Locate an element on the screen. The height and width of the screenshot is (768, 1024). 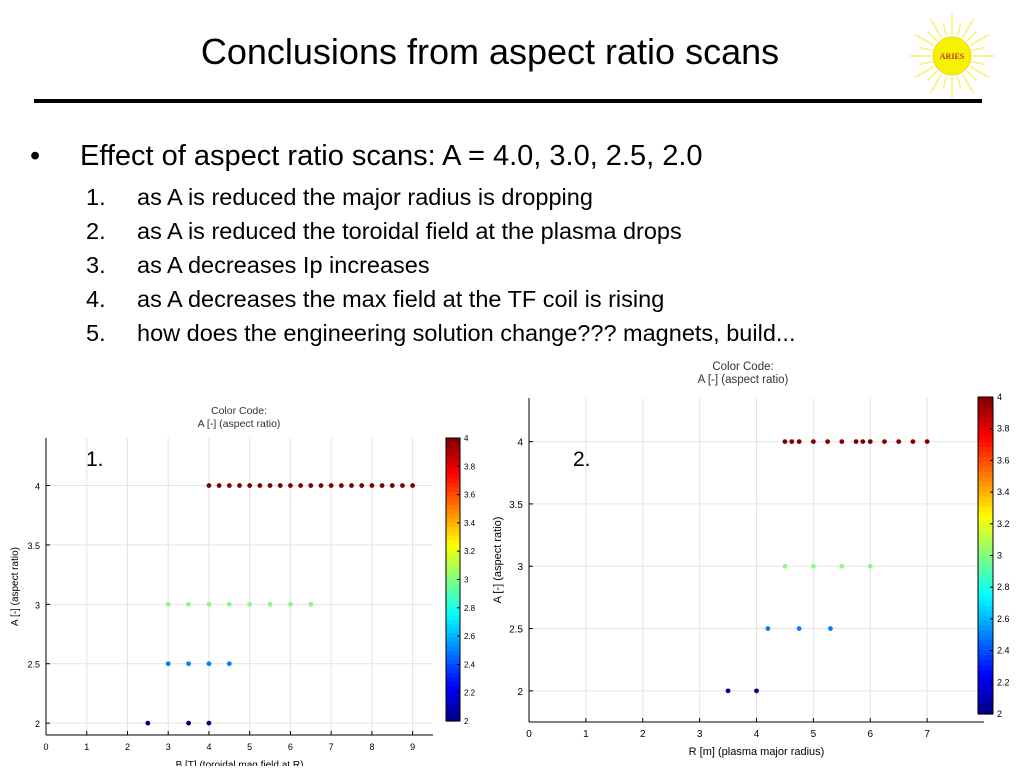
y-tick-label: 3 is located at coordinates (520, 567).